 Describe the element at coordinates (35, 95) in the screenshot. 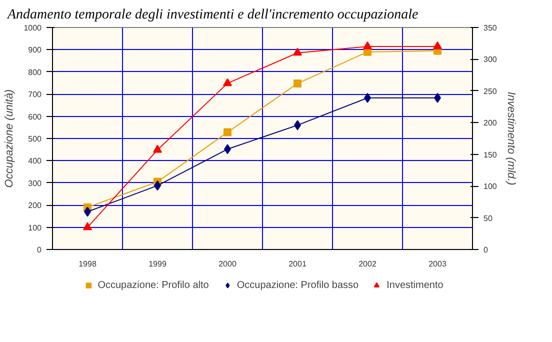

I see `y-tick-label: 700` at that location.